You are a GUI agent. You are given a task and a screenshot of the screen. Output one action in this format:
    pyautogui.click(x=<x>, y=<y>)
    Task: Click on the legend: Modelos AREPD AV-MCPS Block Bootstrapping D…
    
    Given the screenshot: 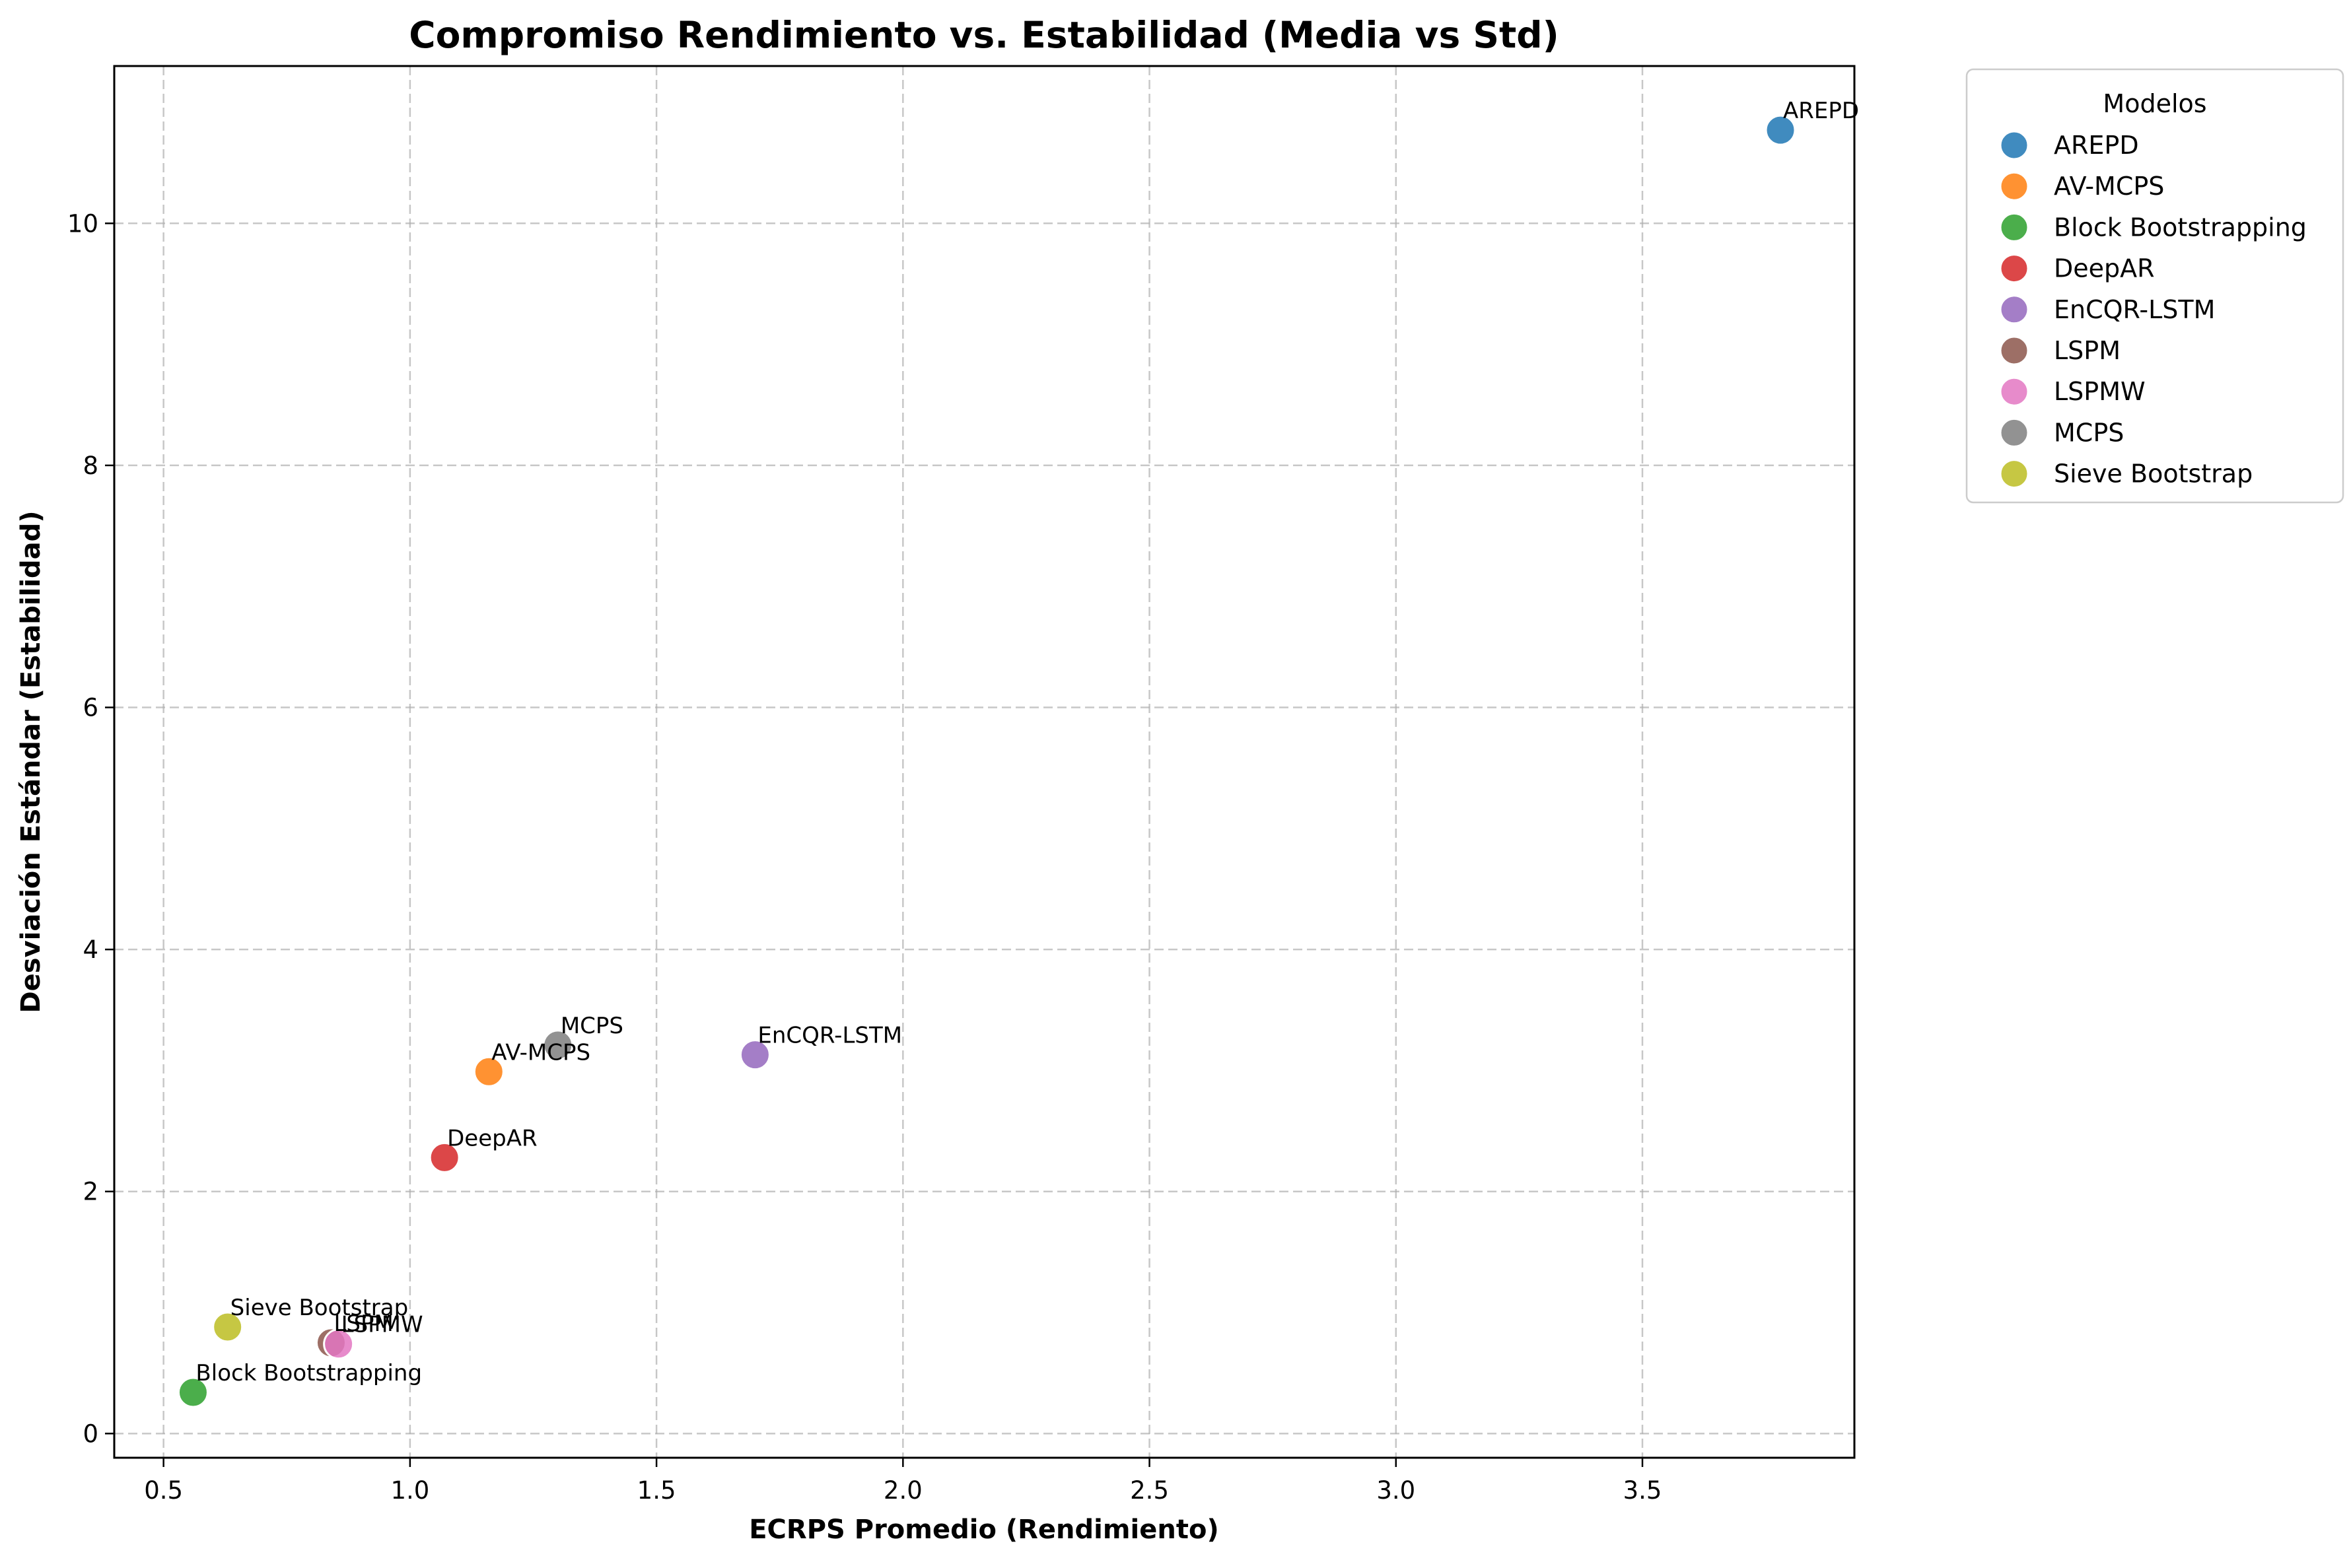 What is the action you would take?
    pyautogui.click(x=2154, y=286)
    